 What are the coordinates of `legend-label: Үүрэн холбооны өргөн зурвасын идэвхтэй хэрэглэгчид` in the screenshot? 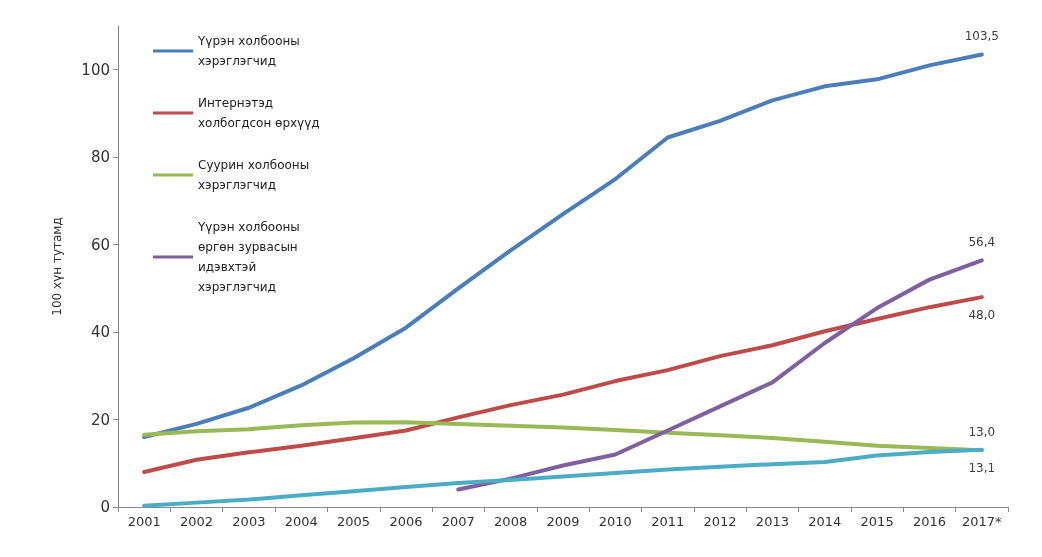 It's located at (250, 257).